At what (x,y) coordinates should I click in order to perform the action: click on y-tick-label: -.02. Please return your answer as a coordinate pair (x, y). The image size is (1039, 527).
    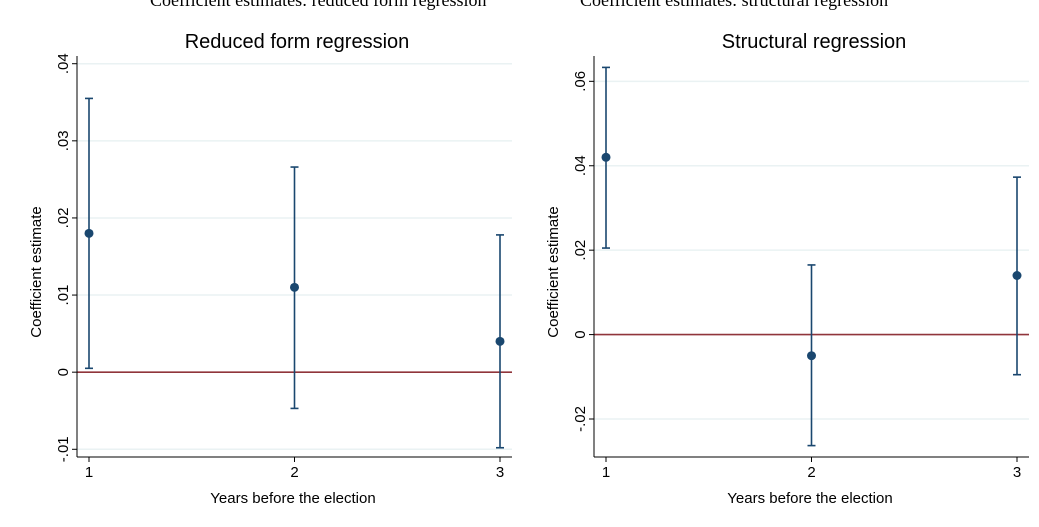
    Looking at the image, I should click on (580, 419).